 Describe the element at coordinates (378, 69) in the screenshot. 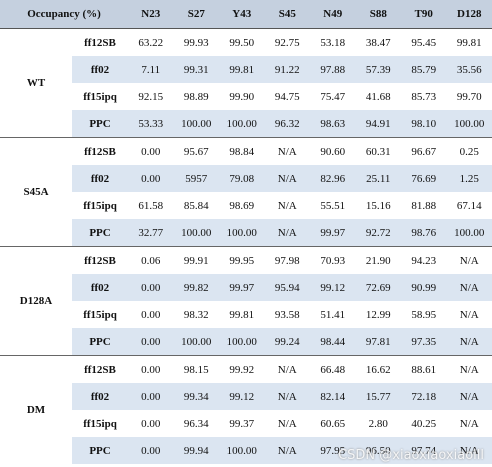

I see `value-cell: 57.39` at that location.